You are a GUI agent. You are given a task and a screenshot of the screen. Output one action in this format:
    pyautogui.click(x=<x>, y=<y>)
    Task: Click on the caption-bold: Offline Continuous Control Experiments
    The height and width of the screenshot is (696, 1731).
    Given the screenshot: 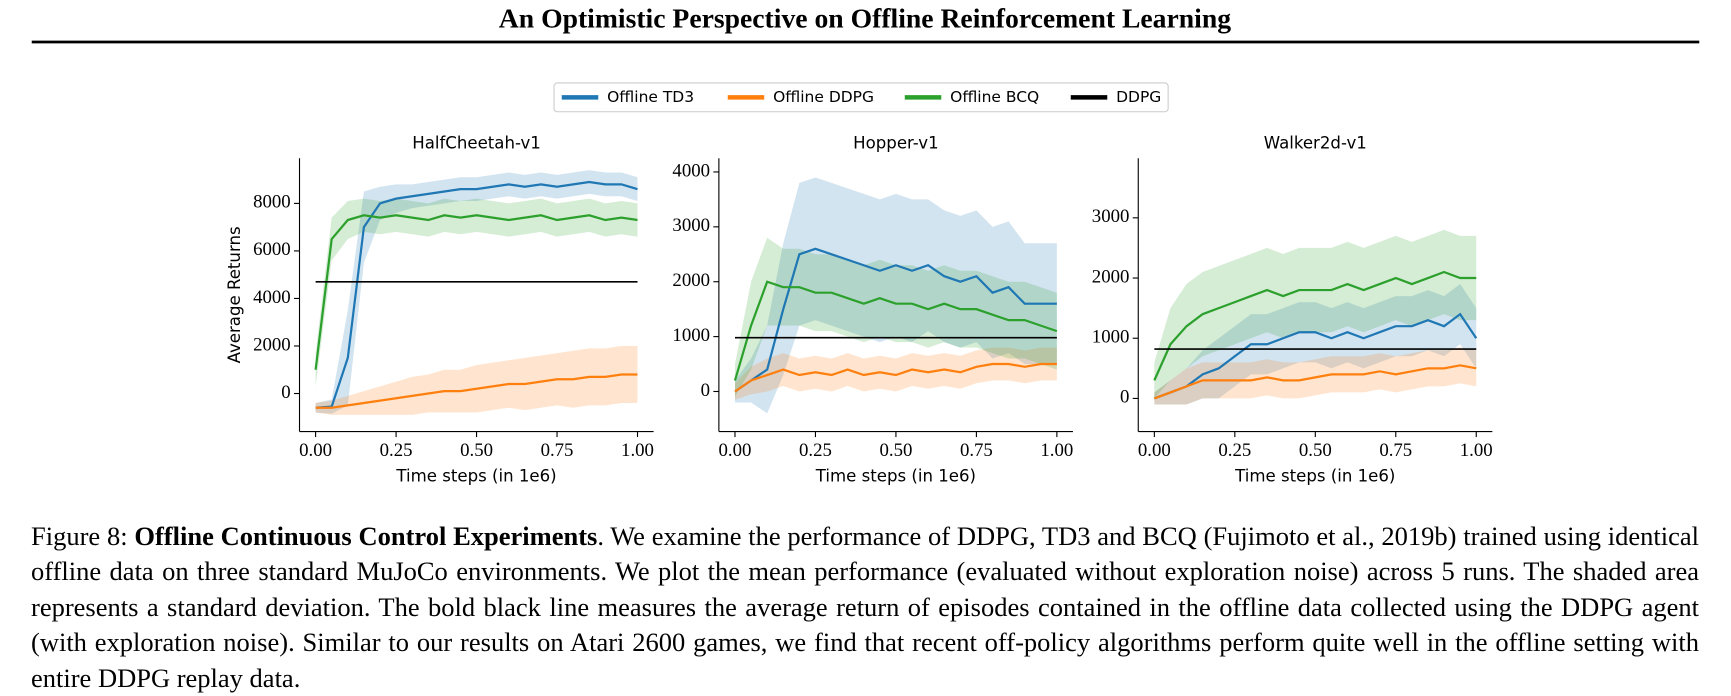 What is the action you would take?
    pyautogui.click(x=366, y=536)
    